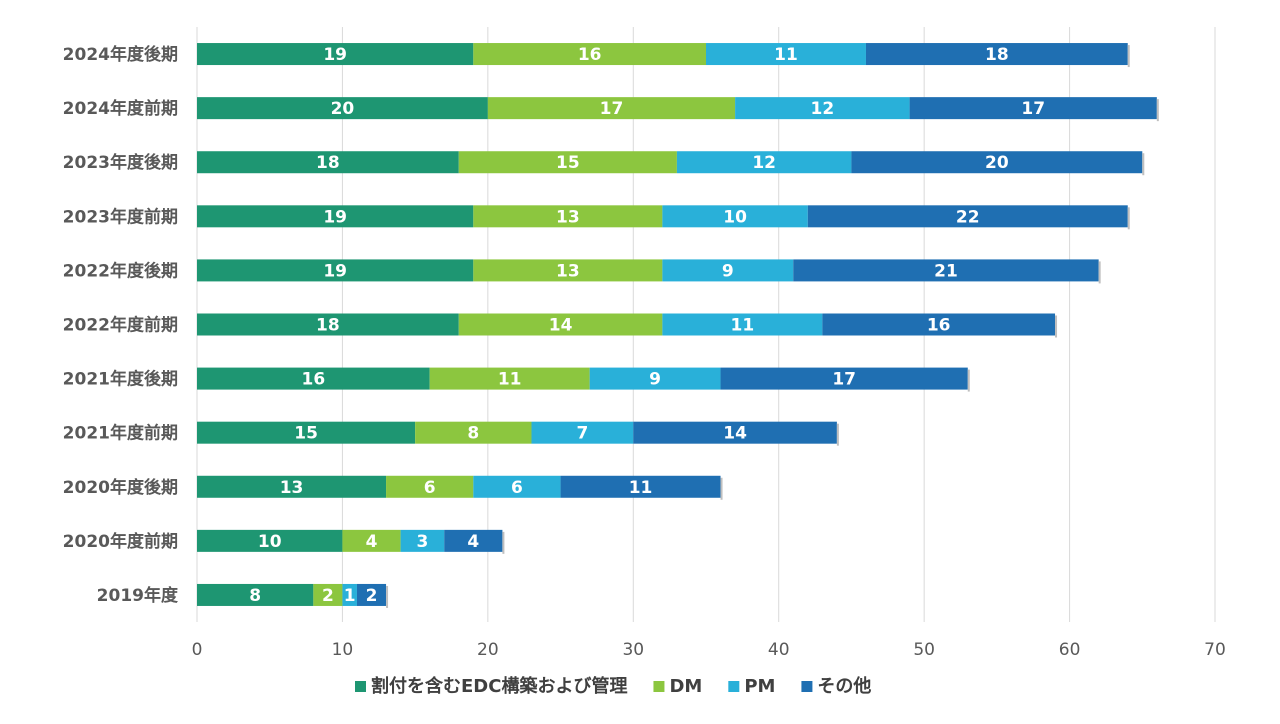  Describe the element at coordinates (633, 650) in the screenshot. I see `x-tick-label: 30` at that location.